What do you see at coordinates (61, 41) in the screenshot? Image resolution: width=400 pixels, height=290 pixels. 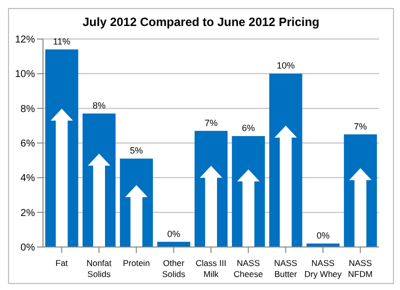 I see `data-label: 11%` at bounding box center [61, 41].